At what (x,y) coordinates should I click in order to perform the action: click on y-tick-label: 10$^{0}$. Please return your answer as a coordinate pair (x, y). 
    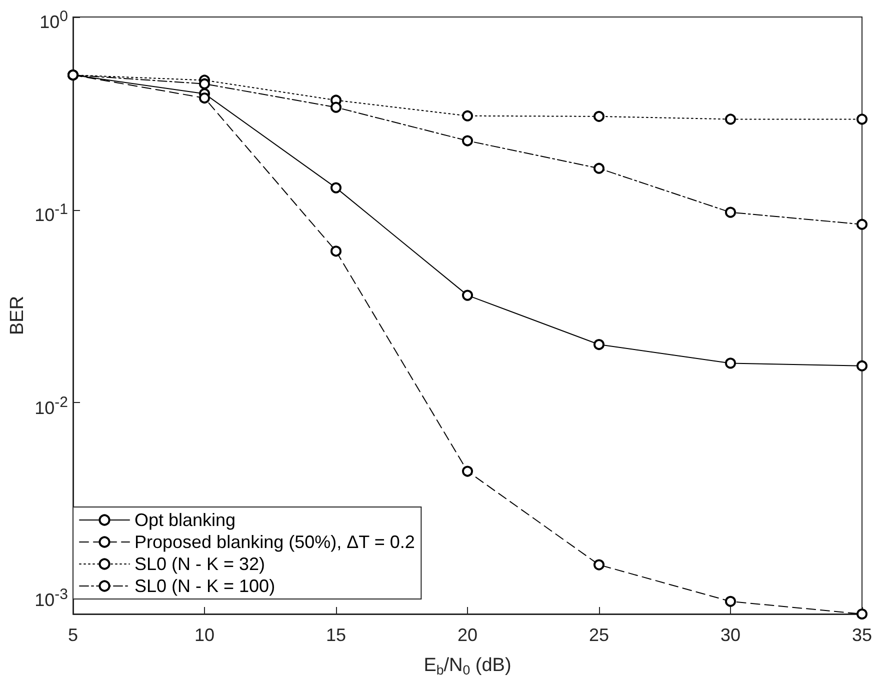
    Looking at the image, I should click on (54, 19).